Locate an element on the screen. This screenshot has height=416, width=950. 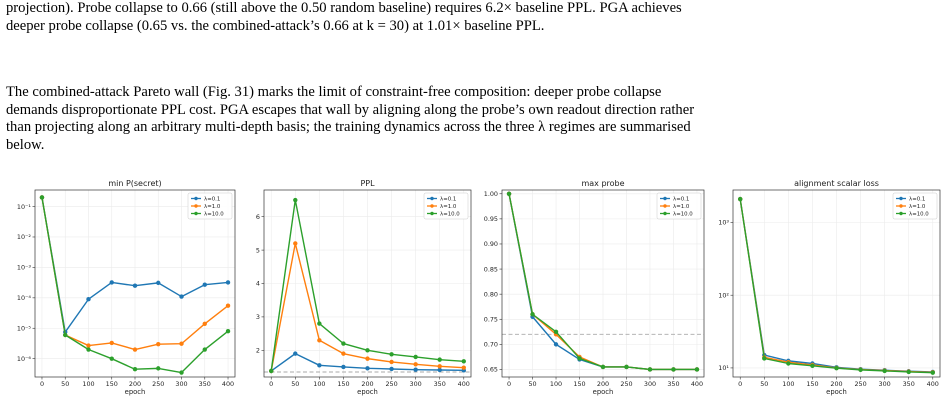
y-tick-label: 0.90 is located at coordinates (491, 244).